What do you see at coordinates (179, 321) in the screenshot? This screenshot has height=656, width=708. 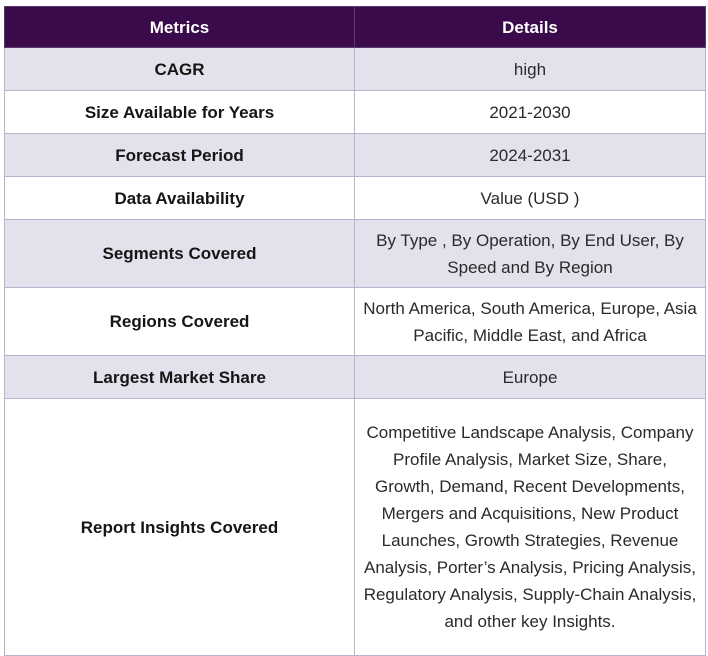 I see `metric-cell: Regions Covered` at bounding box center [179, 321].